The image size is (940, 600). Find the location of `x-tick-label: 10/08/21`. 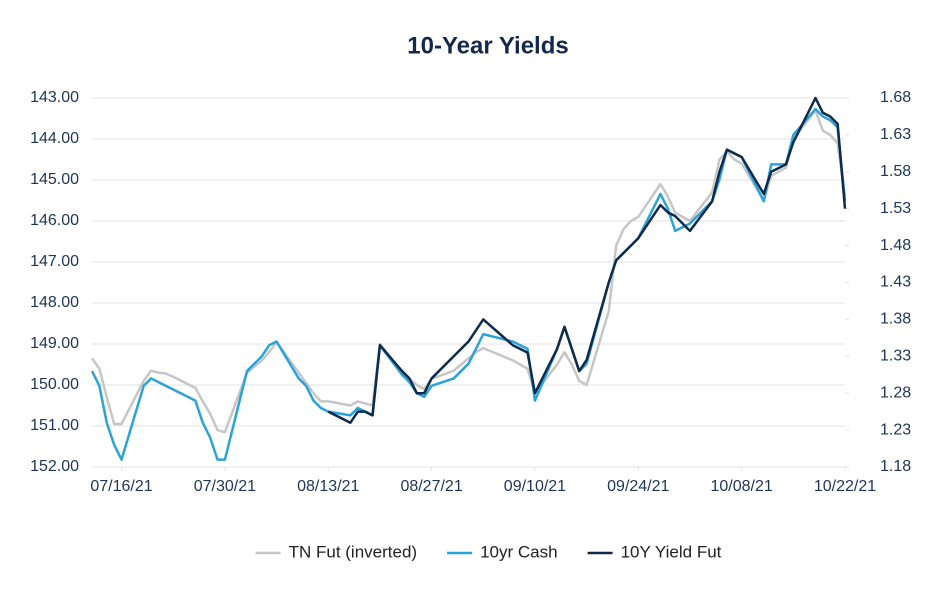

x-tick-label: 10/08/21 is located at coordinates (742, 486).